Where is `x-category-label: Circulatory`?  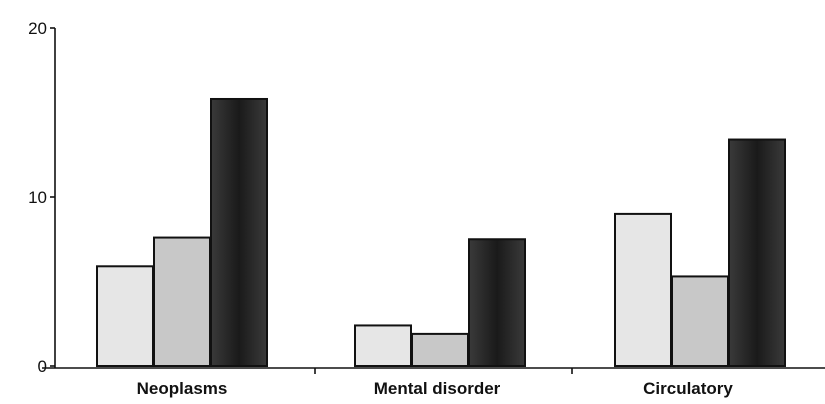
x-category-label: Circulatory is located at coordinates (688, 388).